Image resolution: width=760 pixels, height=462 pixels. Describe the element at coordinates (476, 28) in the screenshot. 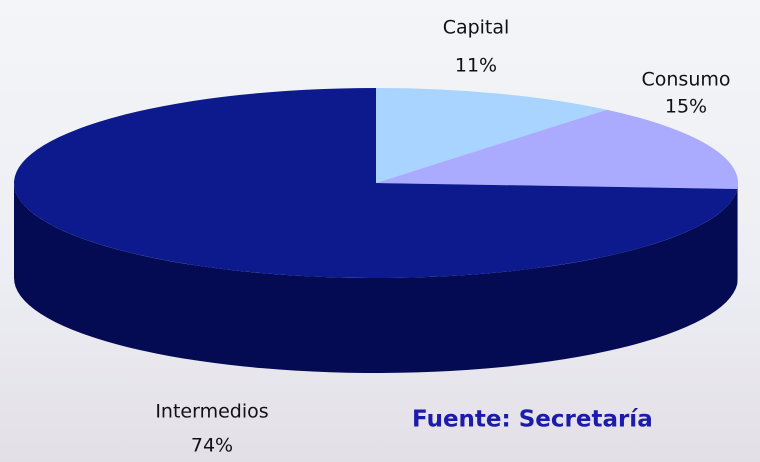

I see `slice-label: Capital` at that location.